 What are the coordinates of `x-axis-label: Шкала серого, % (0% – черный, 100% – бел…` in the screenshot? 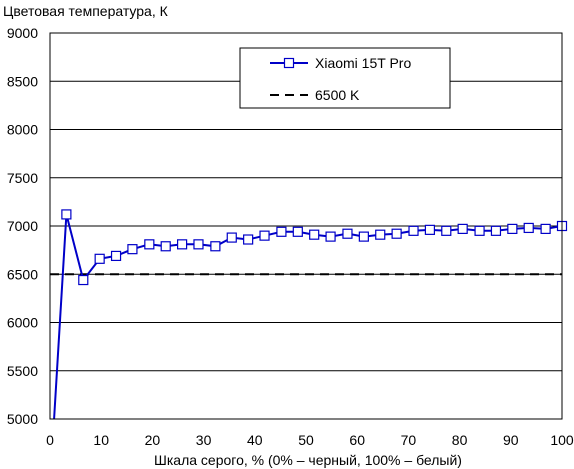 It's located at (308, 460).